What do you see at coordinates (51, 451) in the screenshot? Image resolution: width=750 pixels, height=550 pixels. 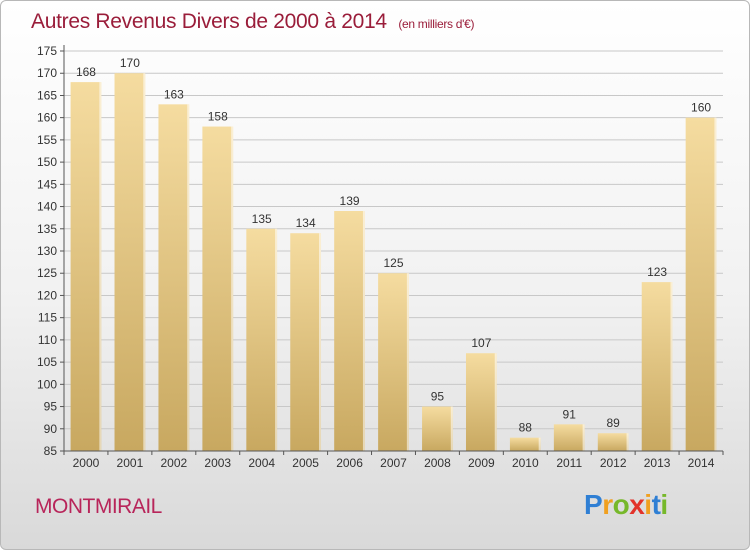 I see `y-tick-label: 85` at bounding box center [51, 451].